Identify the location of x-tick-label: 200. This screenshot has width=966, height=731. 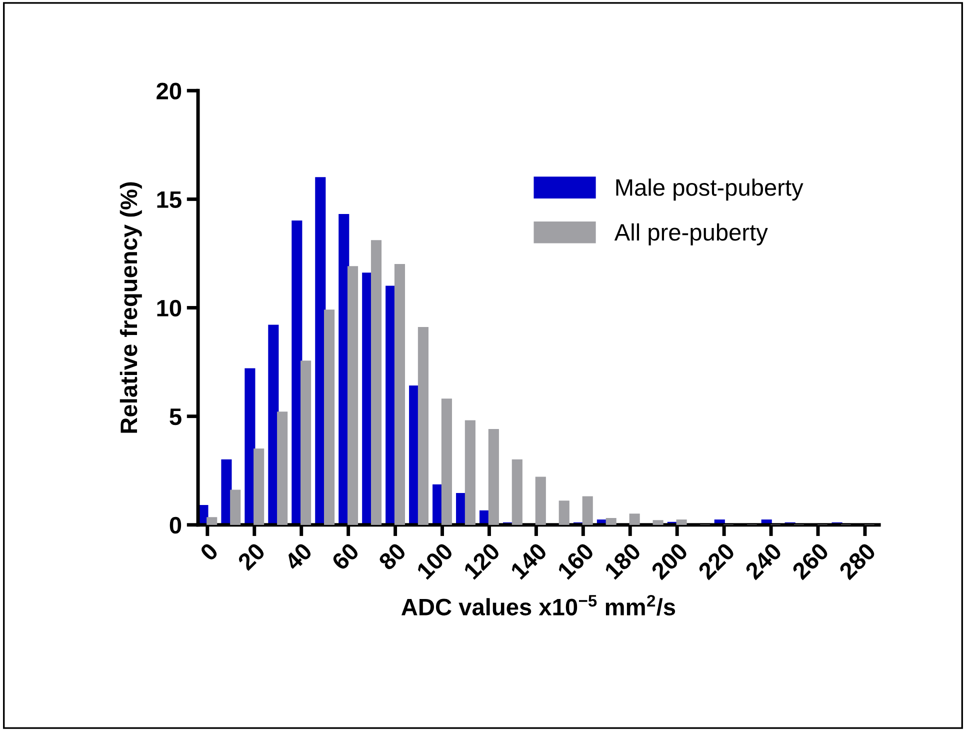
(669, 561).